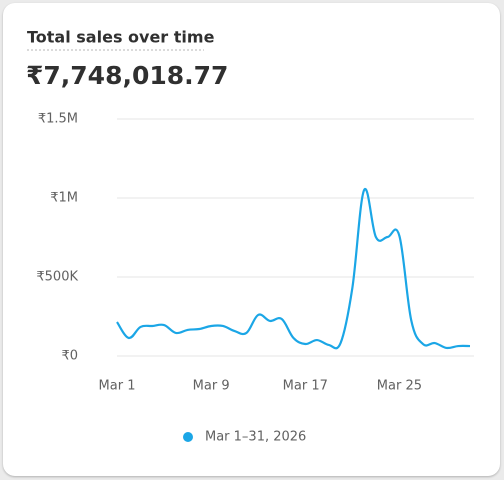  I want to click on legend-marker, so click(188, 437).